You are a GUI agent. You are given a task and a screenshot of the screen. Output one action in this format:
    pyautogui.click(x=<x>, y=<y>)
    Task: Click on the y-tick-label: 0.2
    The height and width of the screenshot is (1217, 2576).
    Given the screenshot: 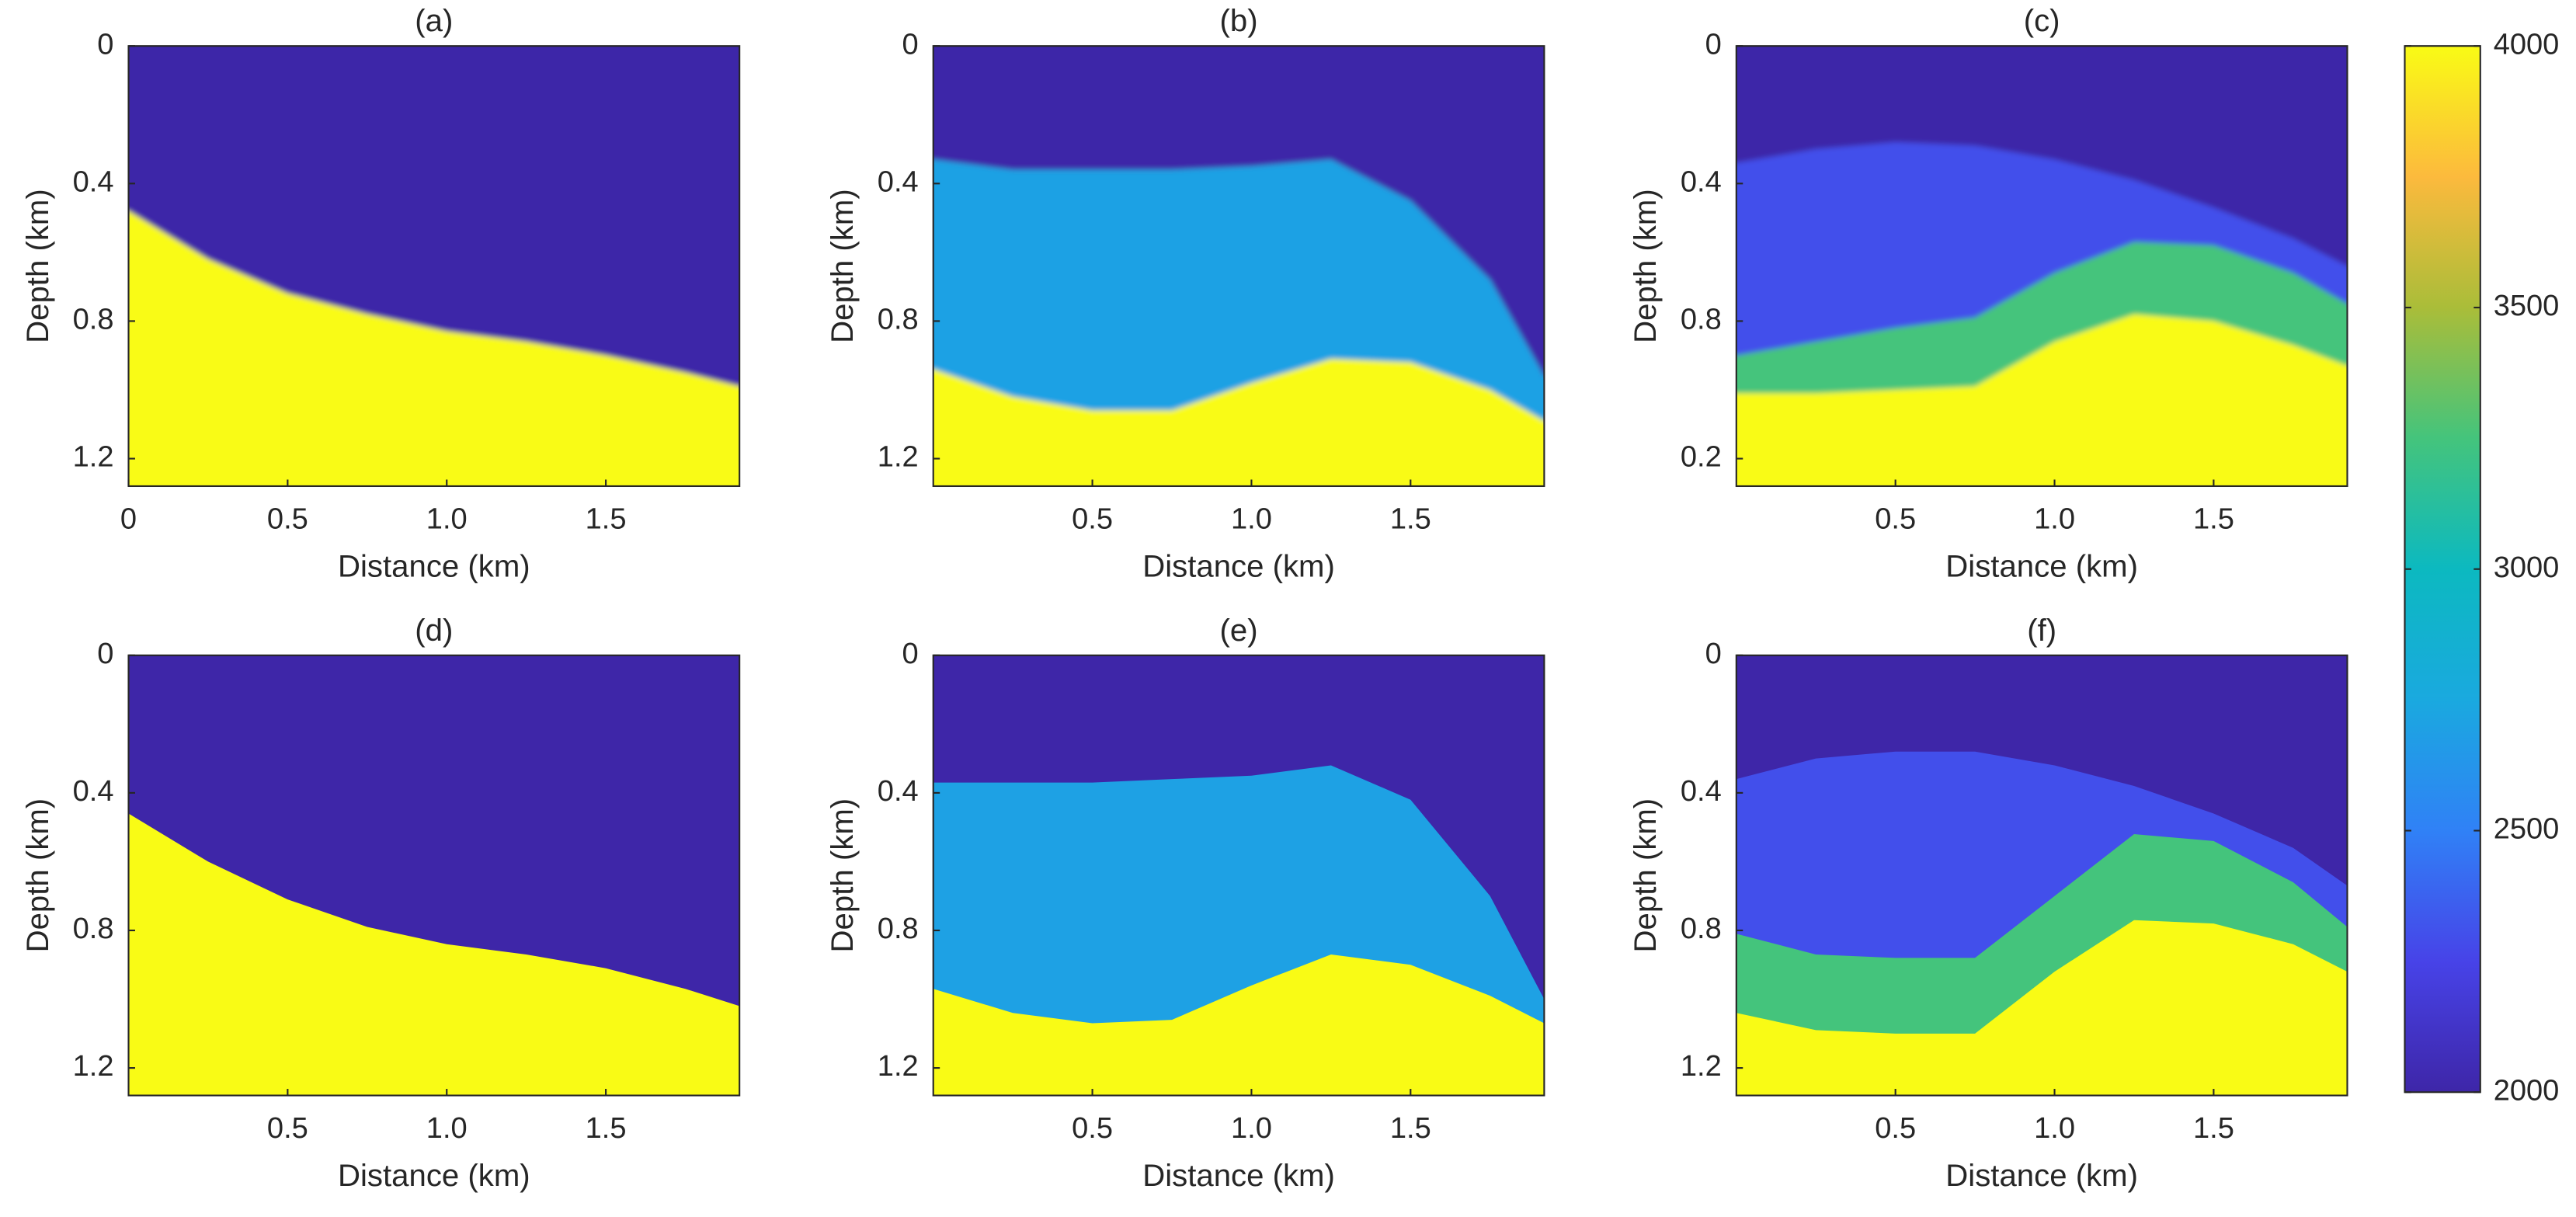 What is the action you would take?
    pyautogui.click(x=1701, y=458)
    